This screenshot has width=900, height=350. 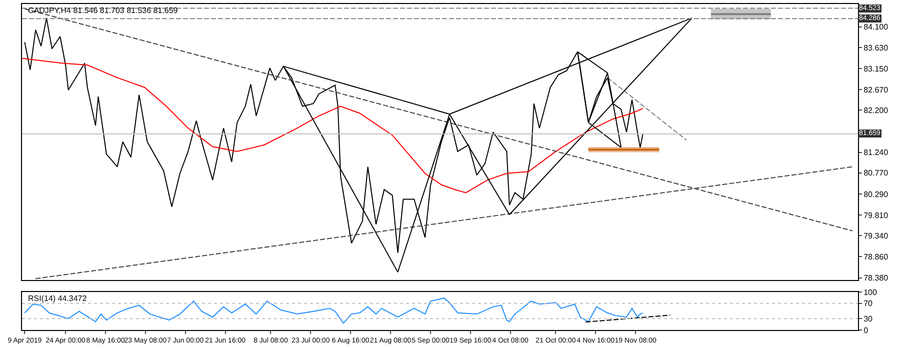 I want to click on y-tick-label: 70, so click(x=869, y=303).